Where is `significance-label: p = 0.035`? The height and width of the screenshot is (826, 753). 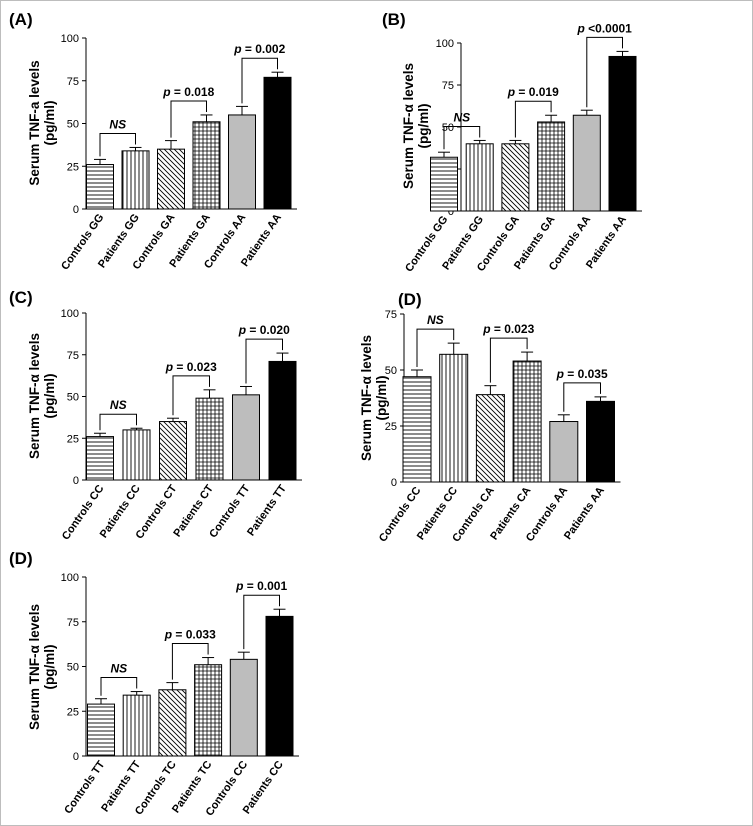 significance-label: p = 0.035 is located at coordinates (582, 374).